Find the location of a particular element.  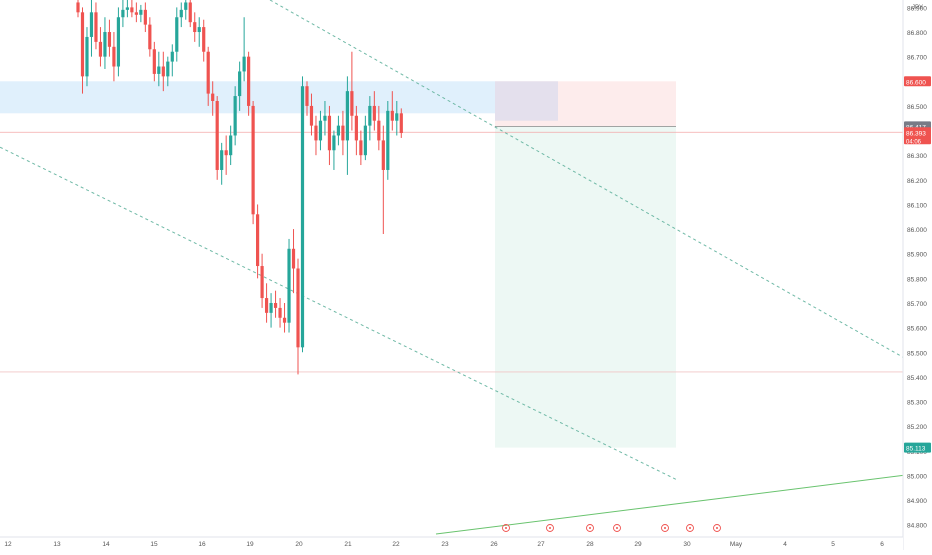

x-tick-label: 22 is located at coordinates (396, 544).